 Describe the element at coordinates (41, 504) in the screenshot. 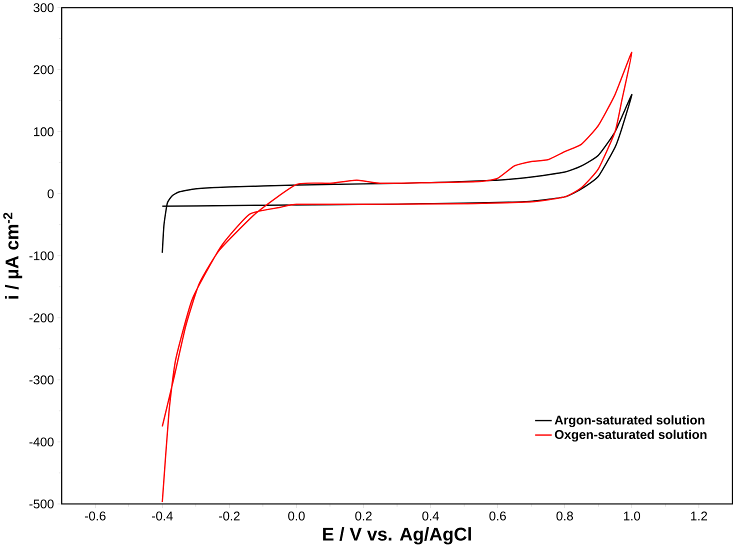

I see `y-tick-label: -500` at that location.